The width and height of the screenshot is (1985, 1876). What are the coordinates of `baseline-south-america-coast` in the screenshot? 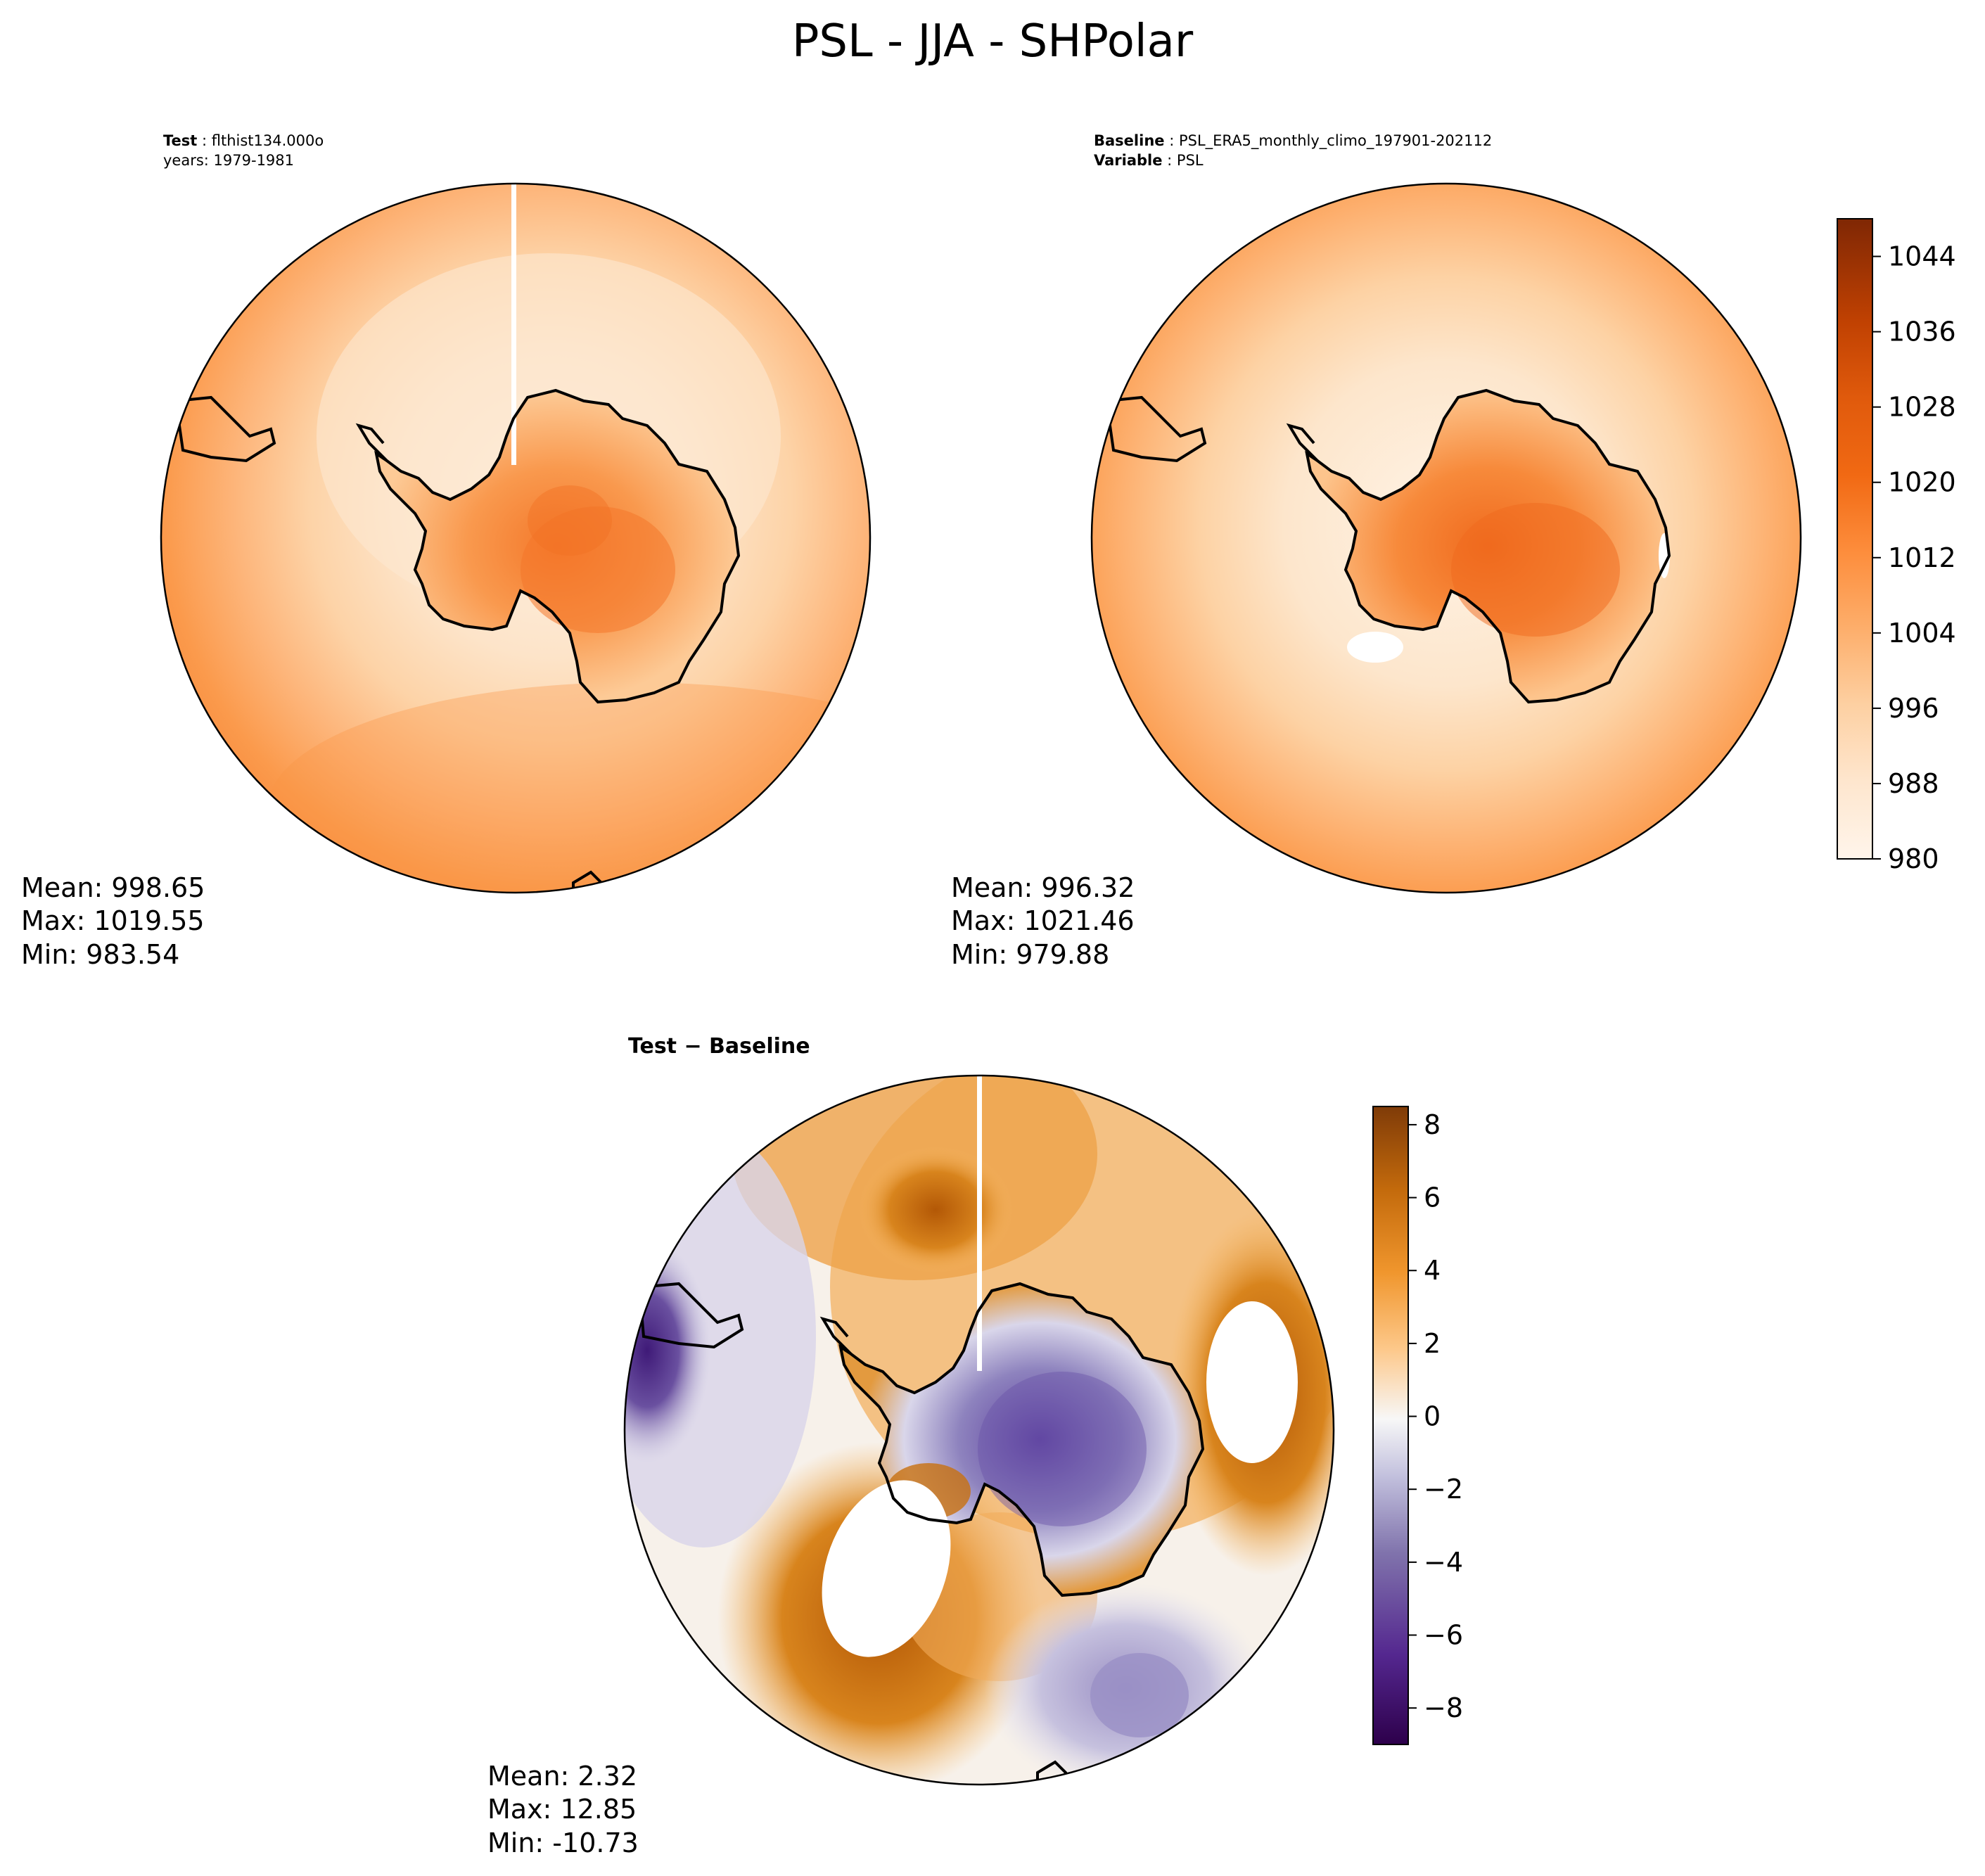 It's located at (1155, 429).